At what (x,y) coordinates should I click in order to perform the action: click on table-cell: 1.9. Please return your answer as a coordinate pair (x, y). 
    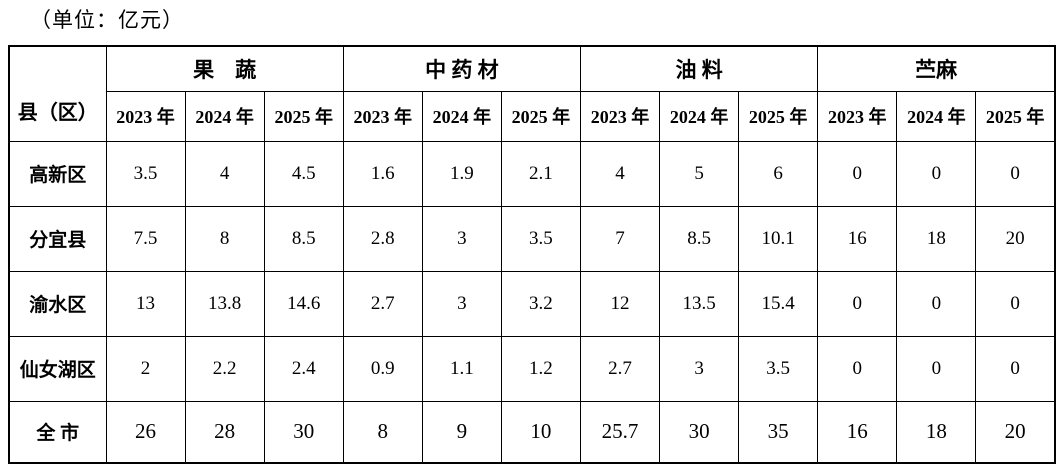
    Looking at the image, I should click on (461, 173).